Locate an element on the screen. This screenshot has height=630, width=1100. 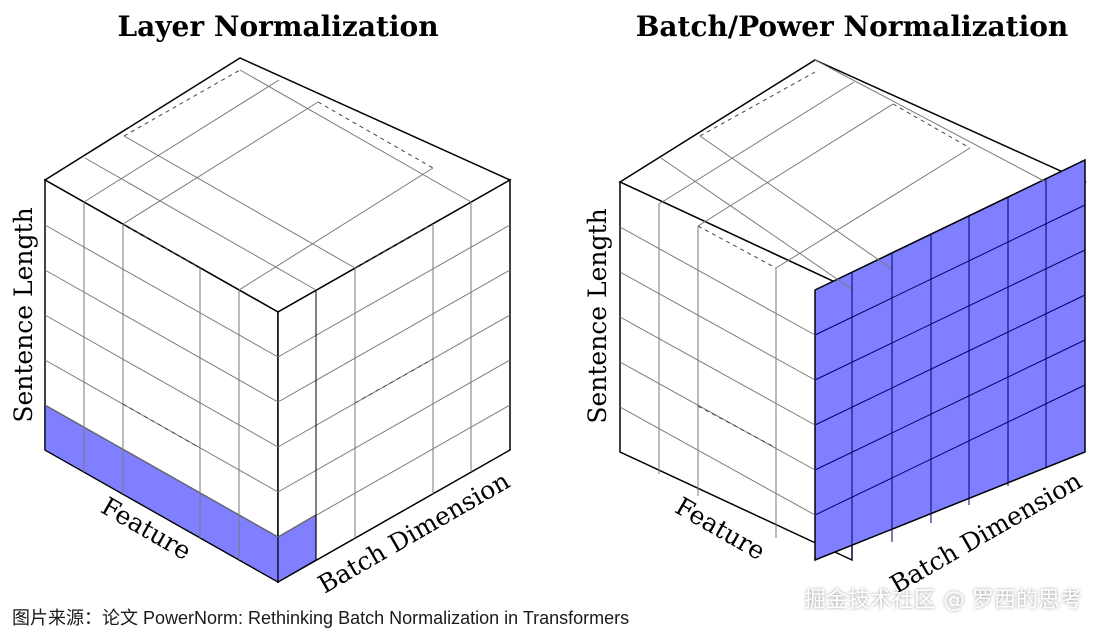
panel-title: Batch/Power Normalization is located at coordinates (852, 26).